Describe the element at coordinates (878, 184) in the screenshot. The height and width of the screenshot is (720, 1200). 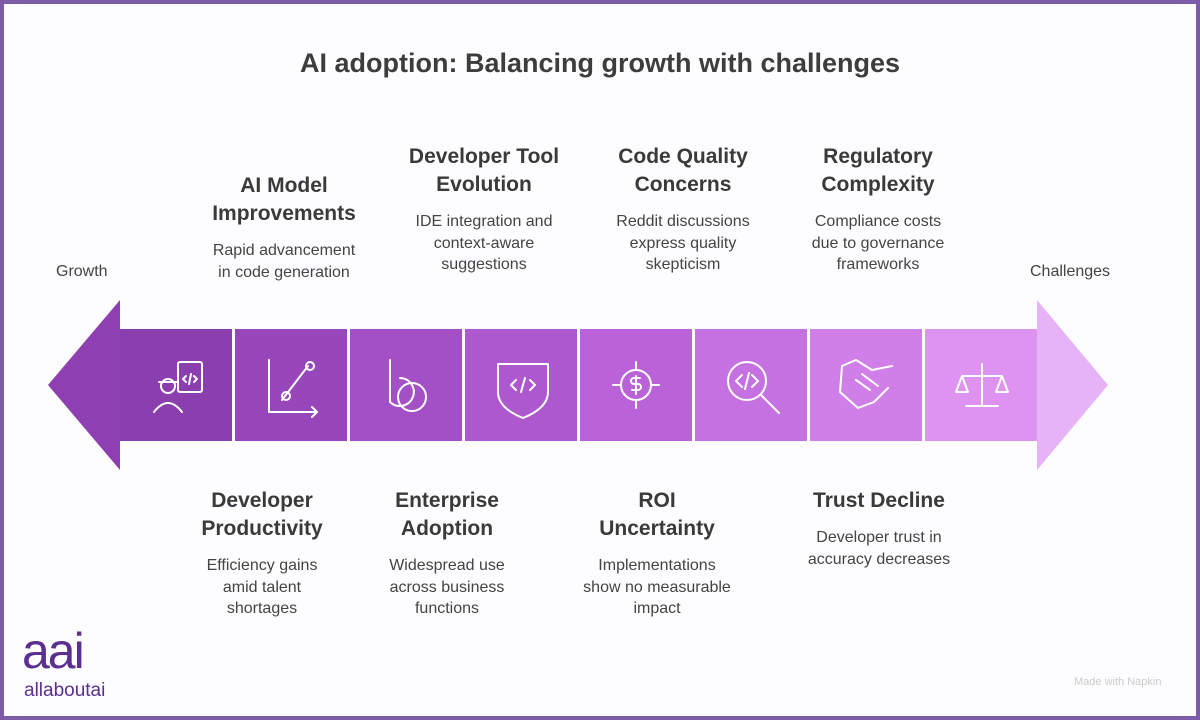
I see `item-title: Complexity` at that location.